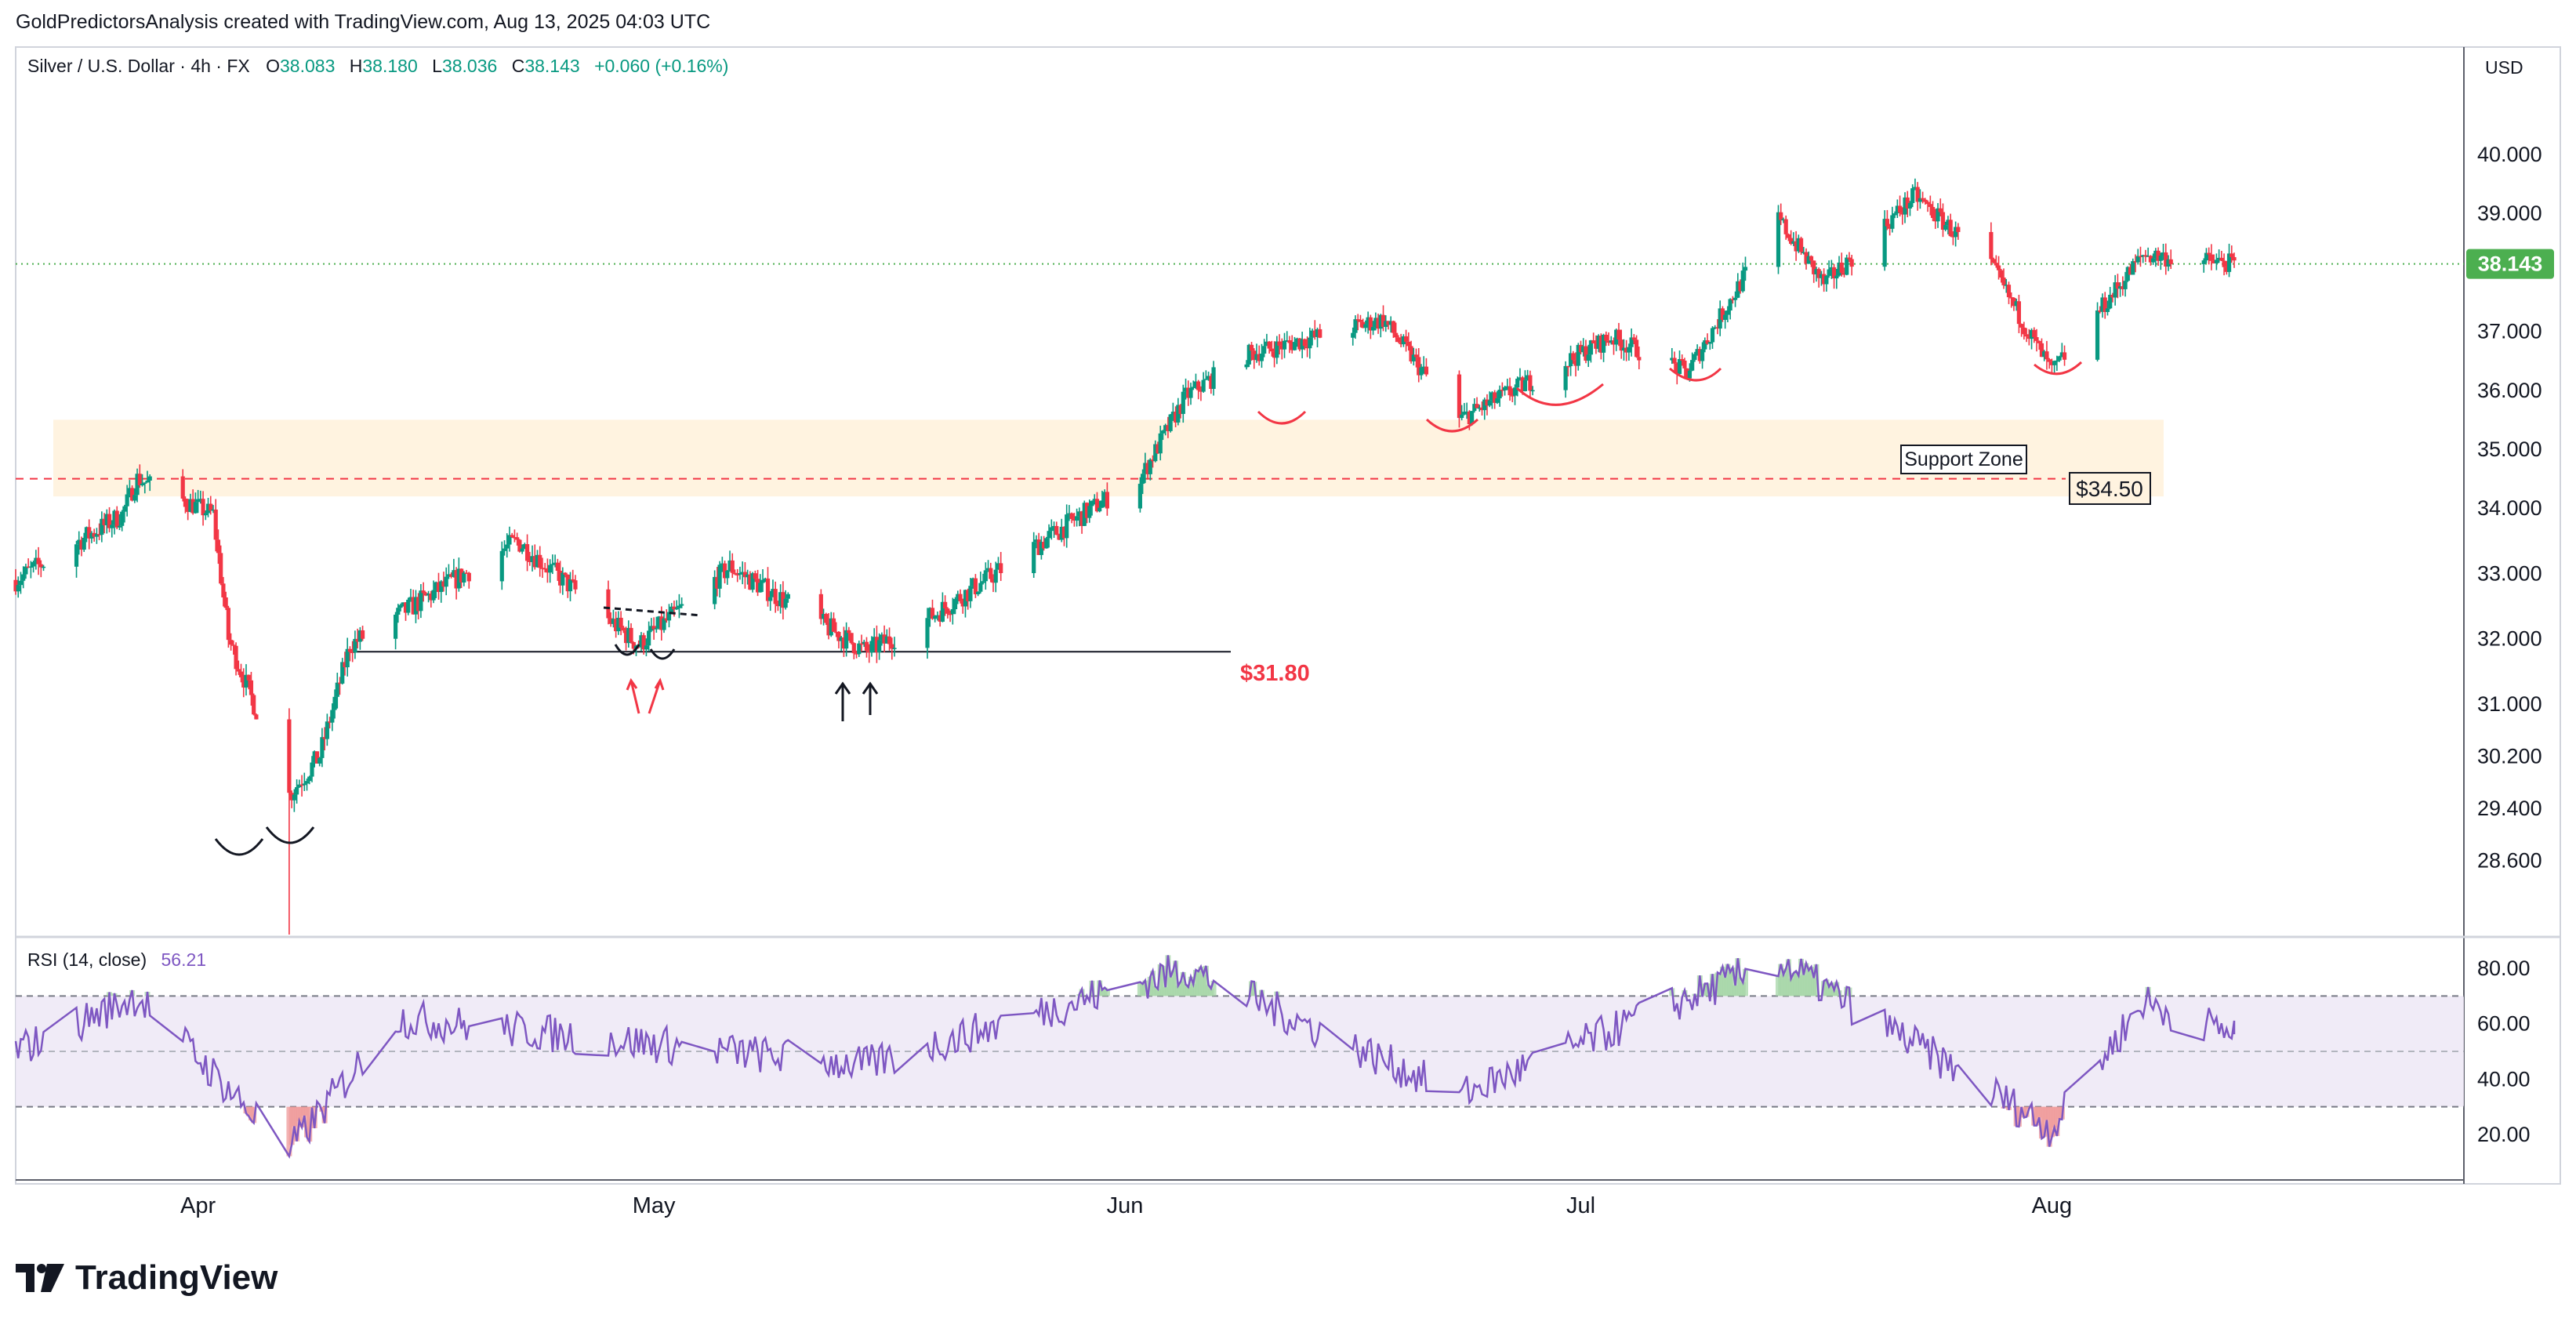 The height and width of the screenshot is (1325, 2576). What do you see at coordinates (147, 1278) in the screenshot?
I see `tradingview-footer: TradingView` at bounding box center [147, 1278].